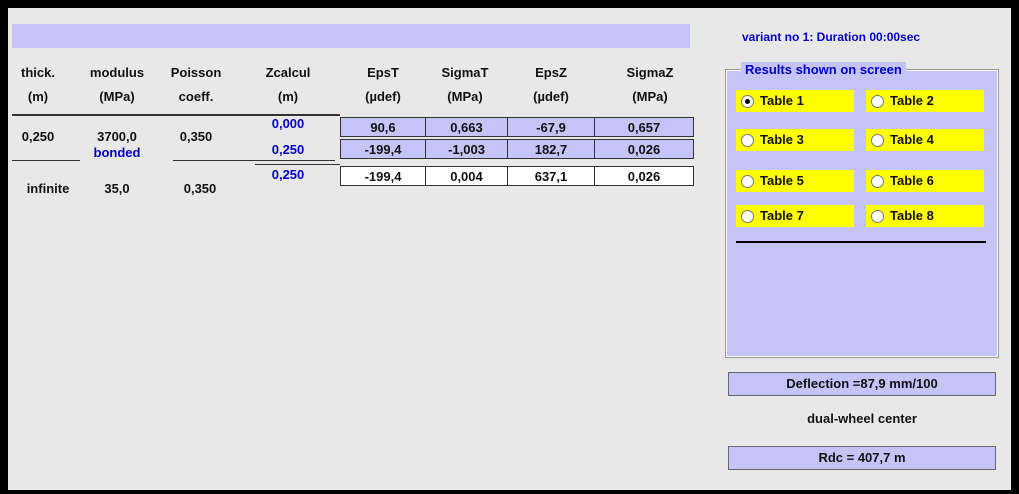 The height and width of the screenshot is (494, 1019). I want to click on status-bar, so click(351, 36).